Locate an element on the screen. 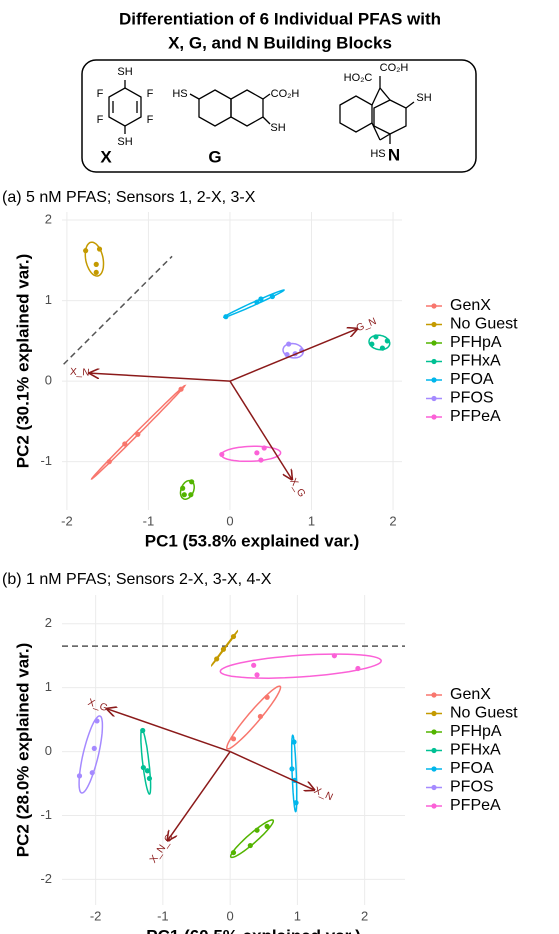 The image size is (559, 934). loading-label: X_N_G is located at coordinates (162, 848).